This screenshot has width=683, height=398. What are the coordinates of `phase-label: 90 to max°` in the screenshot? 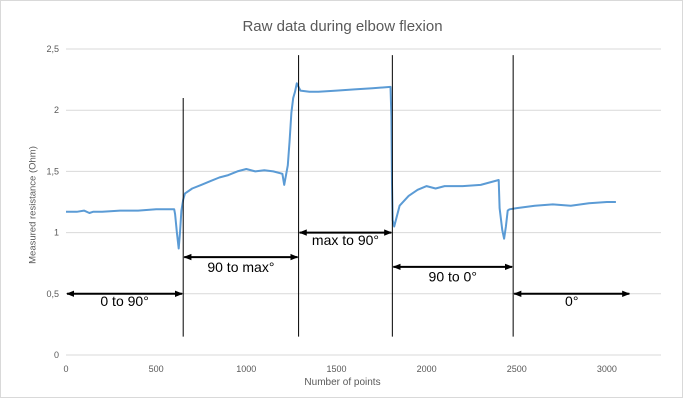 It's located at (240, 267).